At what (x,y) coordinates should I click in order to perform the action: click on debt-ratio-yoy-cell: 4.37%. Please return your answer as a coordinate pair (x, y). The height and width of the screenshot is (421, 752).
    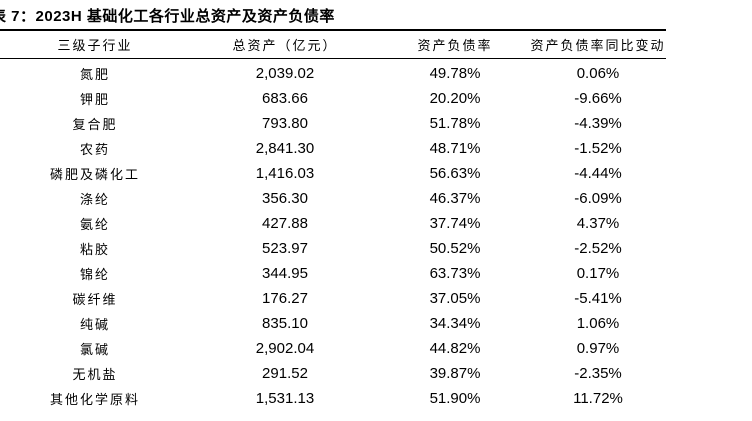
    Looking at the image, I should click on (598, 223).